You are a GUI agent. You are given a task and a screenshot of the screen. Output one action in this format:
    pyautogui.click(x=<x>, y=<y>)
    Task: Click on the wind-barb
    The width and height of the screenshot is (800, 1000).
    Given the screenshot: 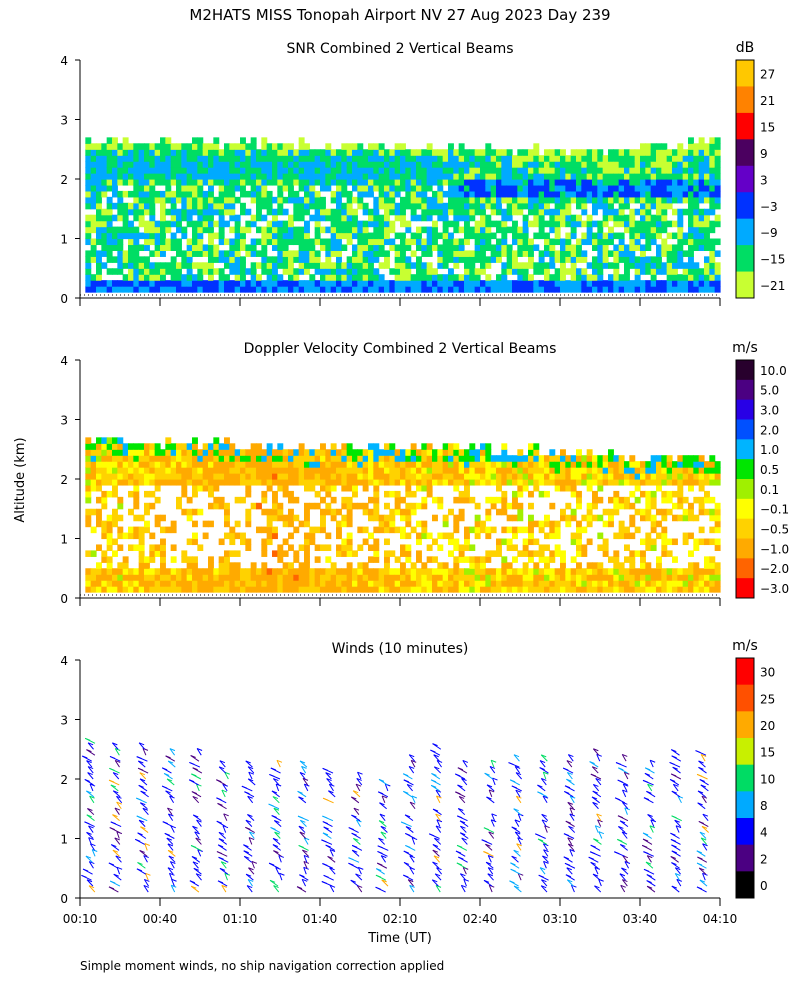 What is the action you would take?
    pyautogui.click(x=249, y=764)
    